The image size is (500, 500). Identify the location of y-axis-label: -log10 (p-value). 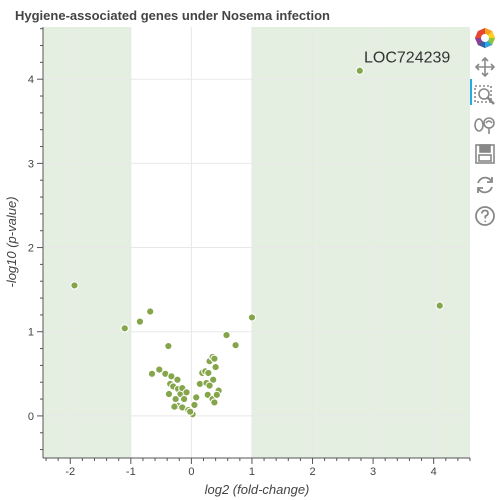
(11, 241).